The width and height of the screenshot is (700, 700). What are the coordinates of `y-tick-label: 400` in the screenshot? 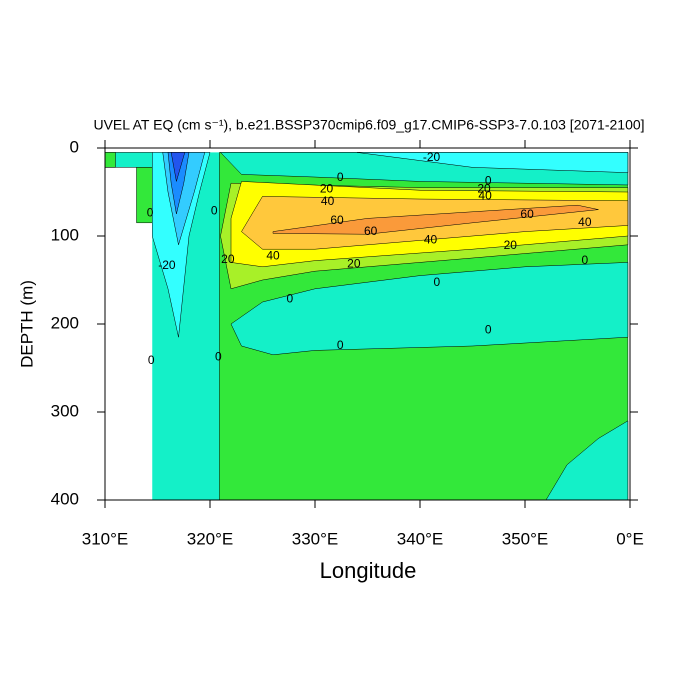 It's located at (65, 498).